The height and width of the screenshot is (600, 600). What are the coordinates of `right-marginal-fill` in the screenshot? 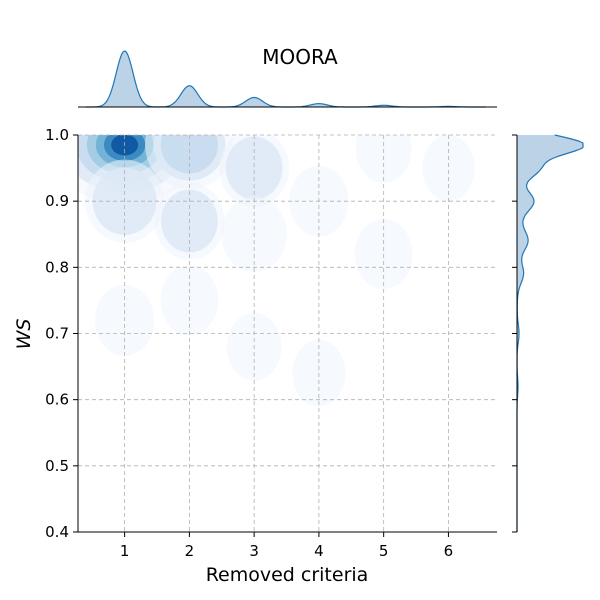 It's located at (550, 333).